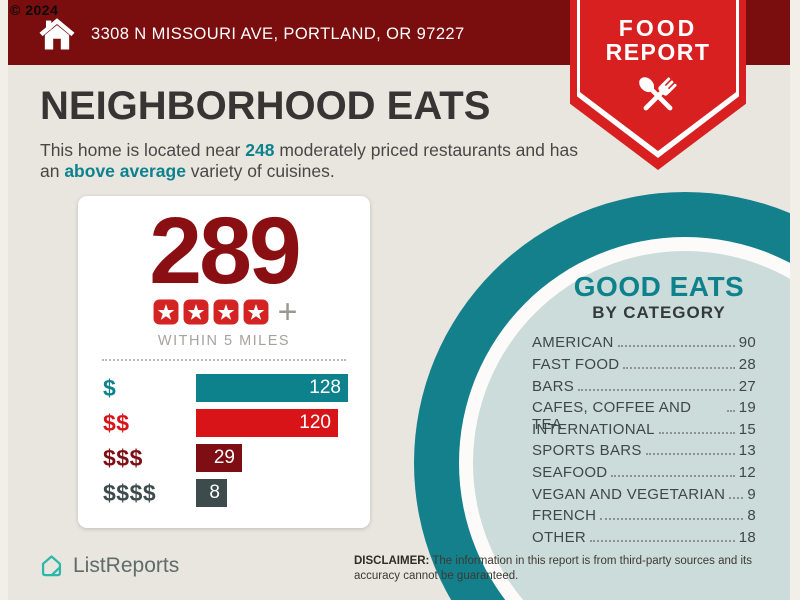 This screenshot has width=800, height=600. What do you see at coordinates (309, 160) in the screenshot?
I see `intro-text: moderately priced restaurants and has an` at bounding box center [309, 160].